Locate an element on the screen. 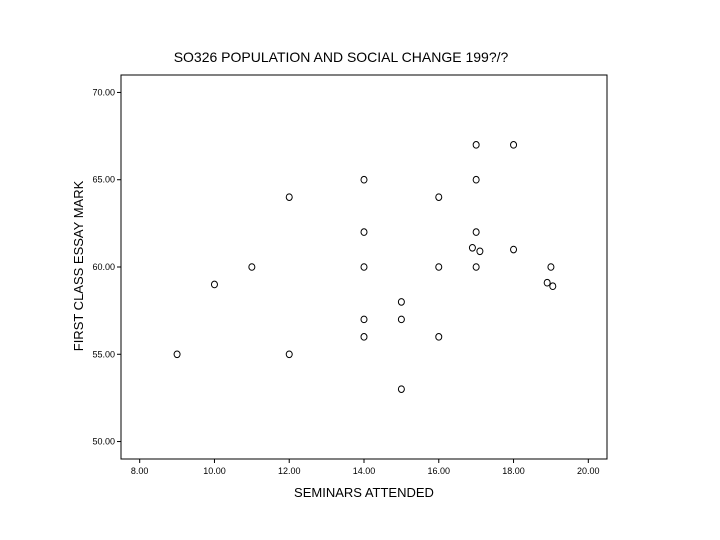 The width and height of the screenshot is (720, 540). y-tick-label: 50.00 is located at coordinates (103, 442).